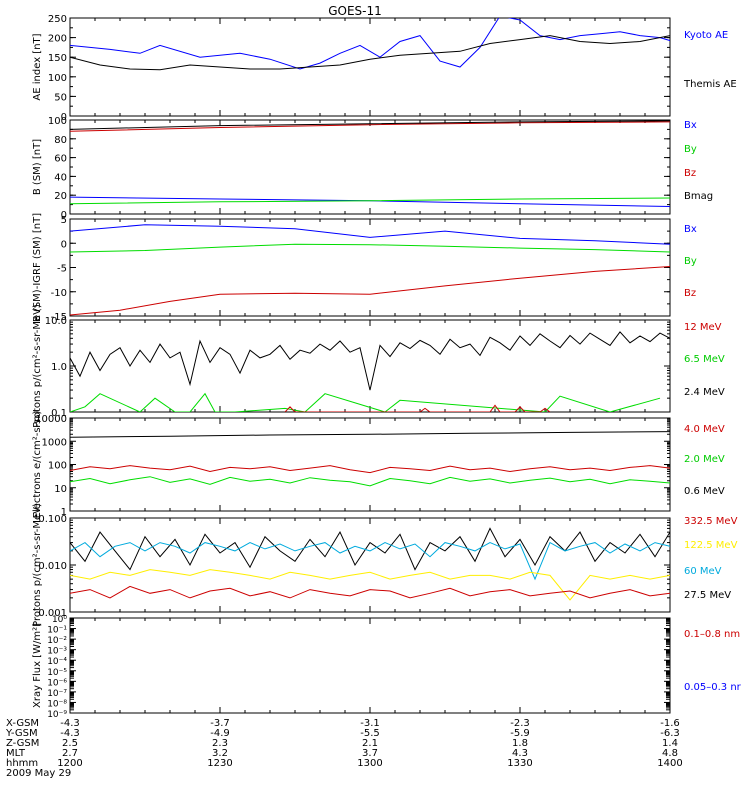 This screenshot has height=800, width=750. What do you see at coordinates (60, 196) in the screenshot?
I see `y-tick-label: 20` at bounding box center [60, 196].